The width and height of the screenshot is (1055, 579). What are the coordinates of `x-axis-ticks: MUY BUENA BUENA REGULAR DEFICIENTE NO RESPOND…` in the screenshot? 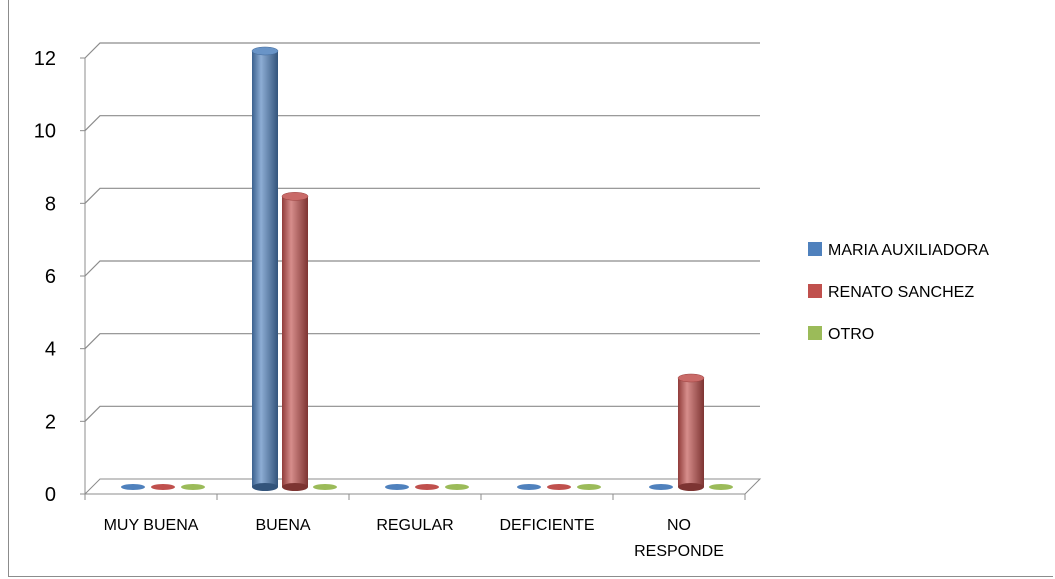 It's located at (415, 527).